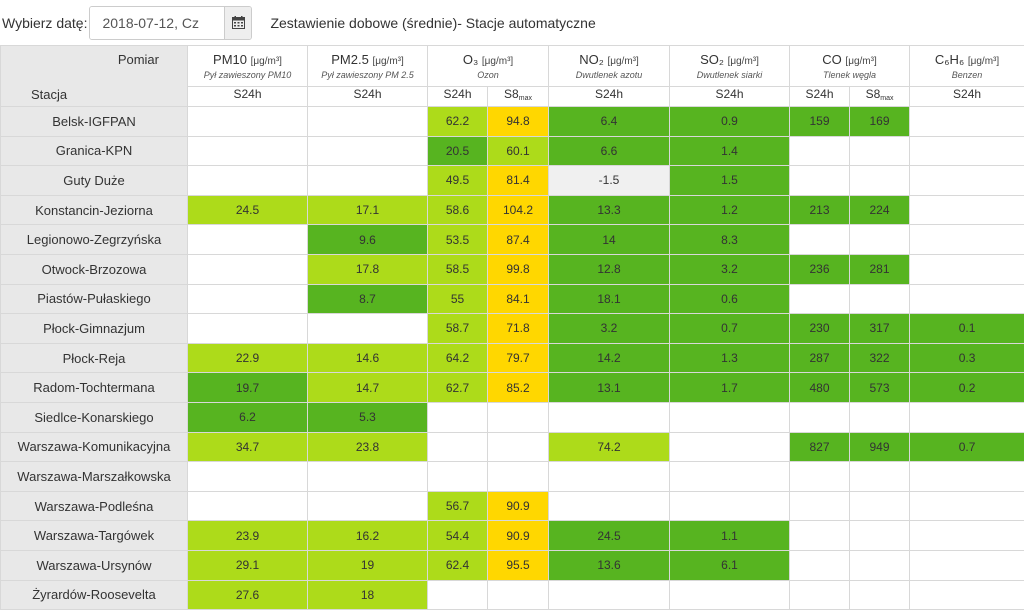 The height and width of the screenshot is (610, 1024). What do you see at coordinates (880, 358) in the screenshot?
I see `cell-co-s8max: 322` at bounding box center [880, 358].